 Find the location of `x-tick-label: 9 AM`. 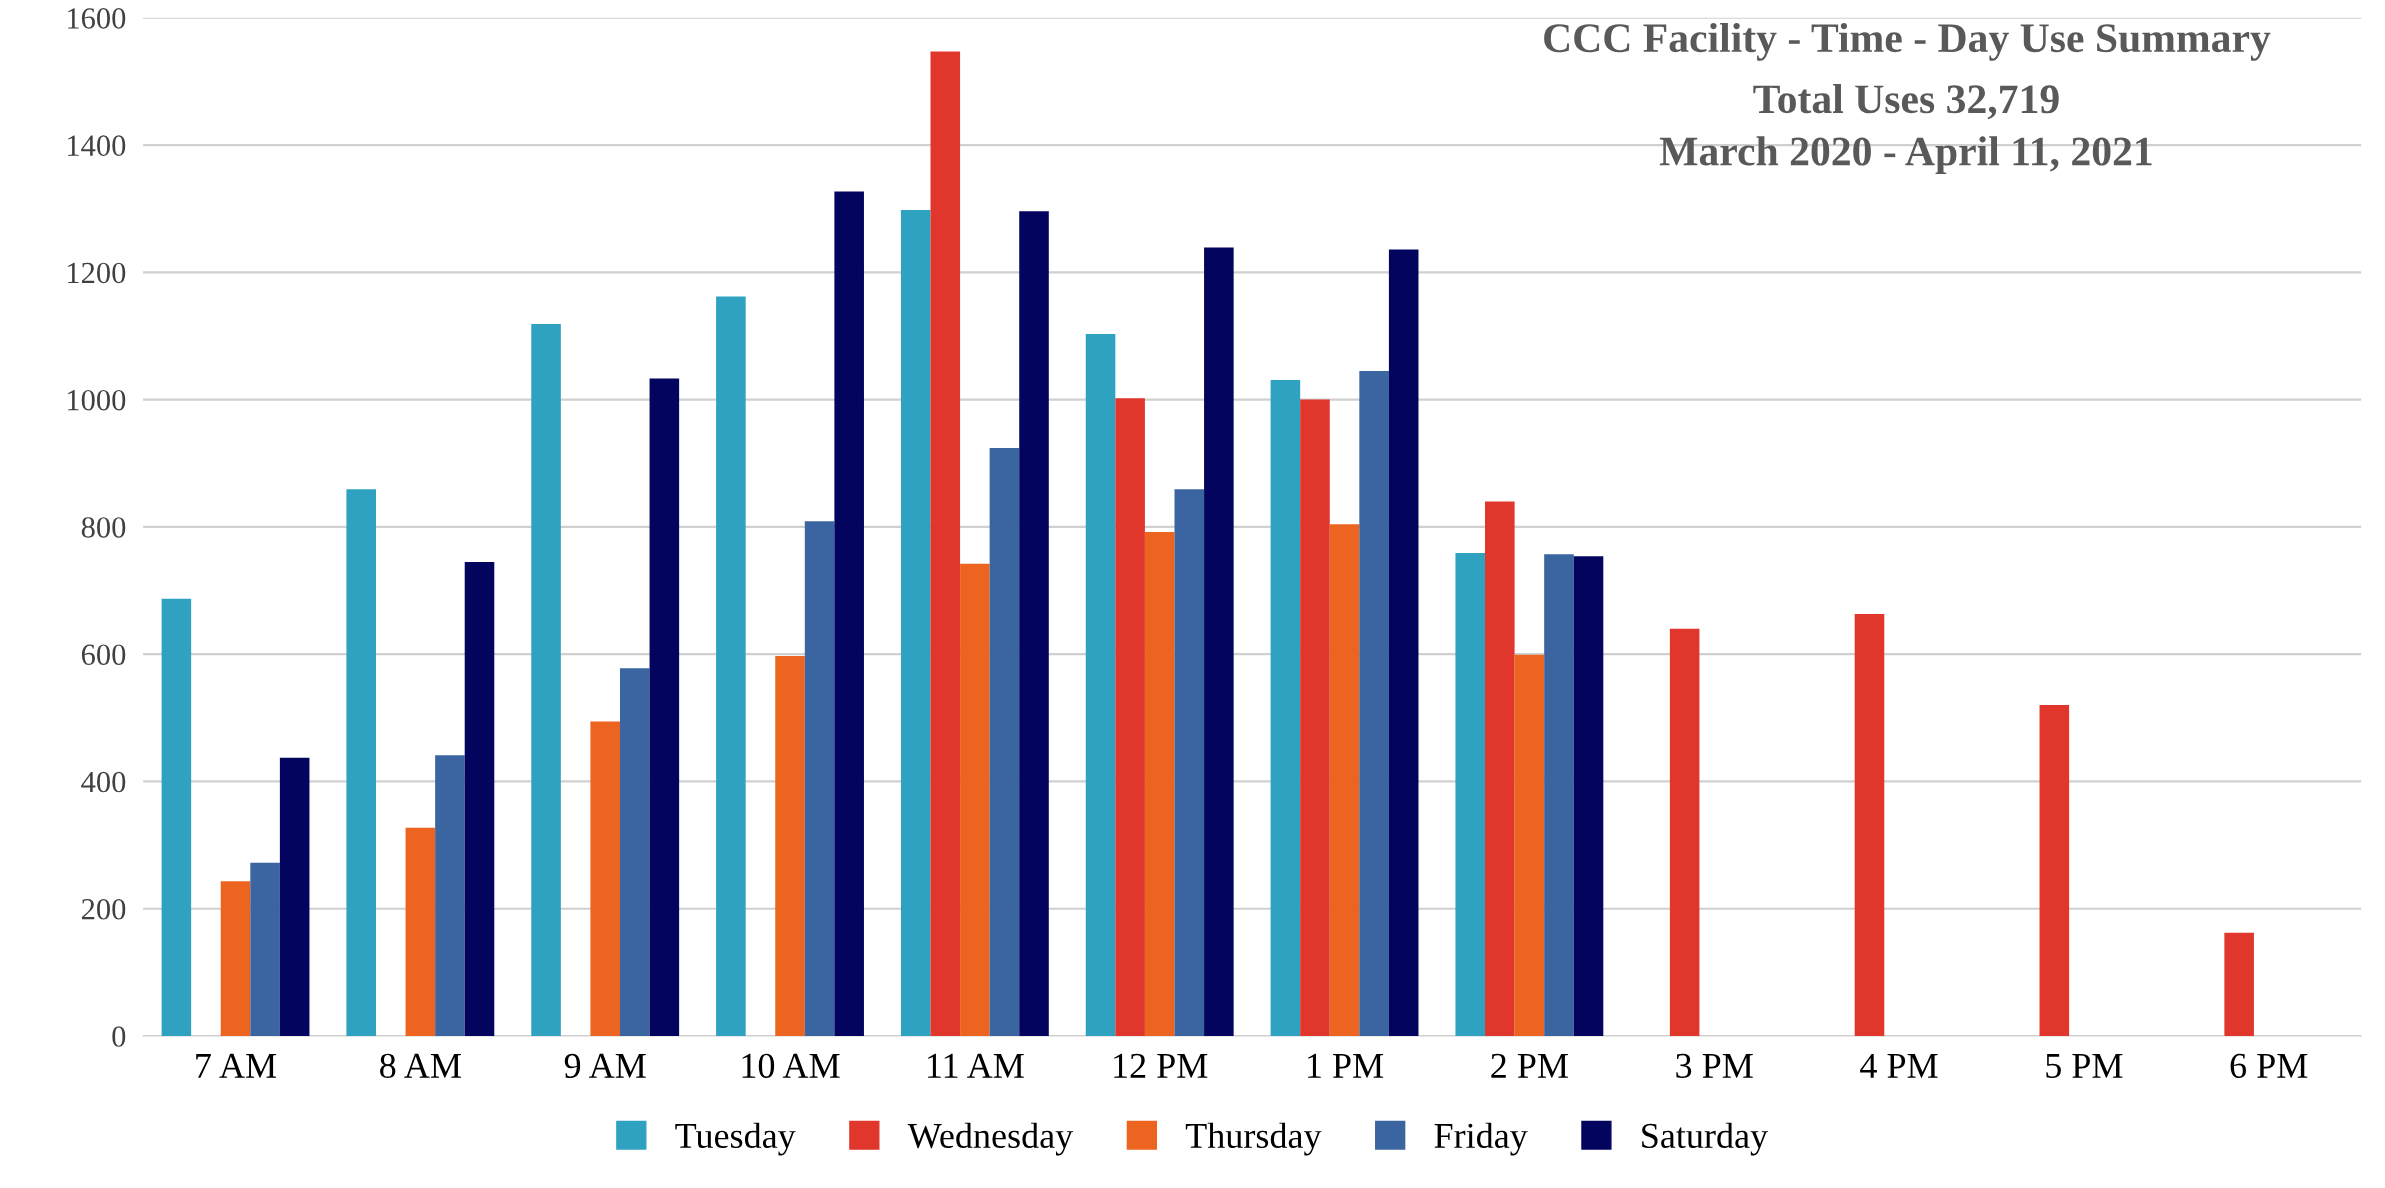

x-tick-label: 9 AM is located at coordinates (605, 1066).